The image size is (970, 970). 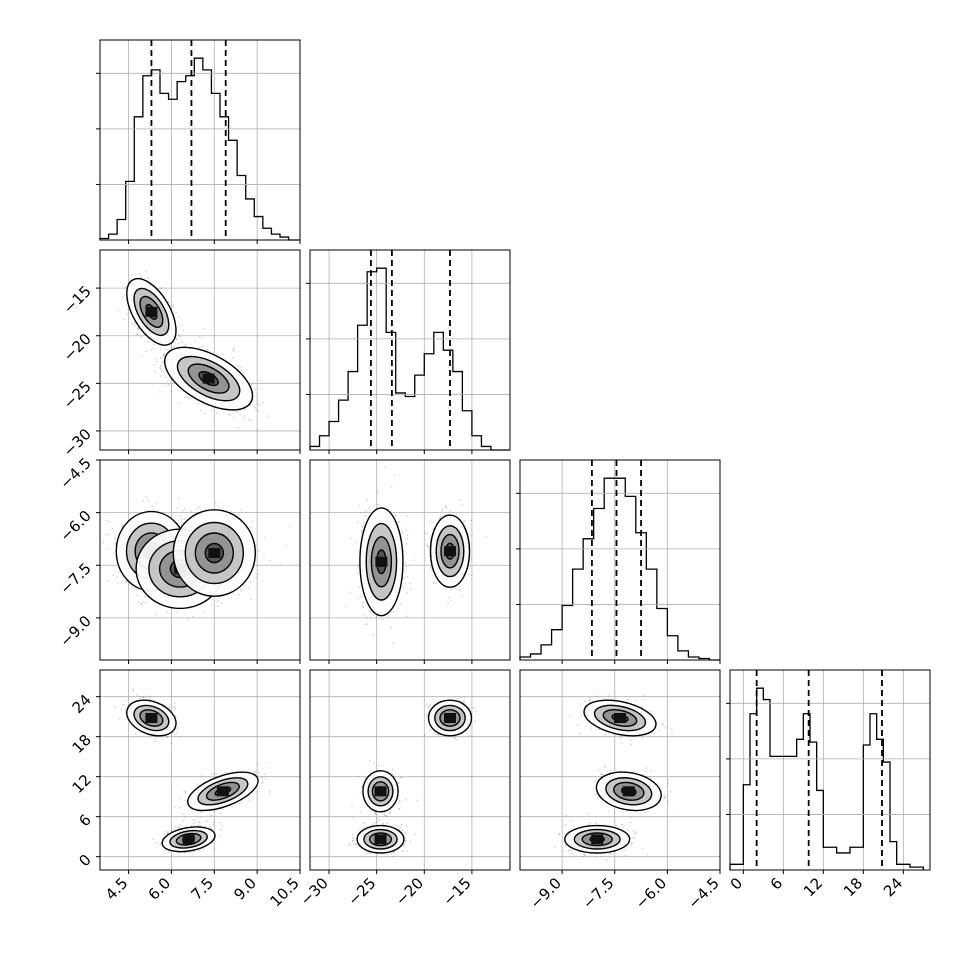 I want to click on y-tick-label: 0, so click(x=84, y=860).